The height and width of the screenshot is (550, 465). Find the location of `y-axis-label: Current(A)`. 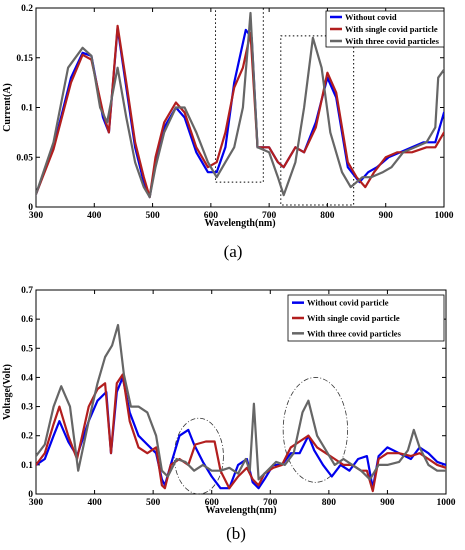

y-axis-label: Current(A) is located at coordinates (7, 107).